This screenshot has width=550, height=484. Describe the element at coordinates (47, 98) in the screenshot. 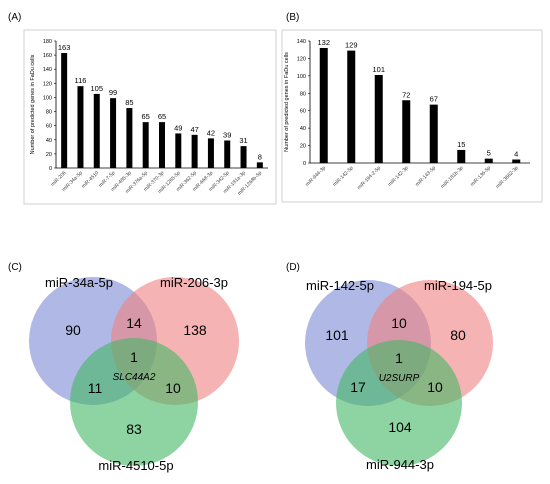

I see `chart-a-y-tick-label: 100` at that location.